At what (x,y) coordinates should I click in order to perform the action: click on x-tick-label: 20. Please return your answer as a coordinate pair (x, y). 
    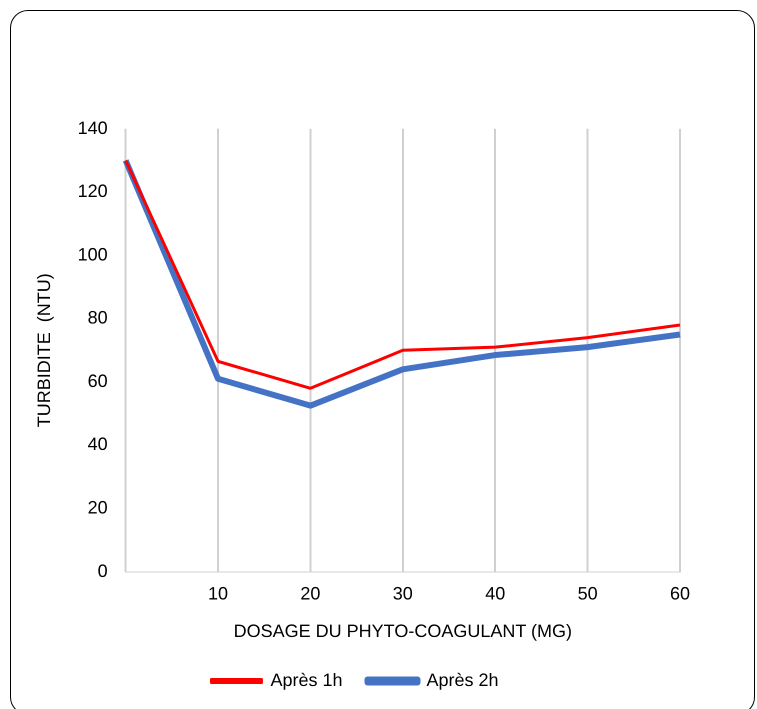
    Looking at the image, I should click on (310, 594).